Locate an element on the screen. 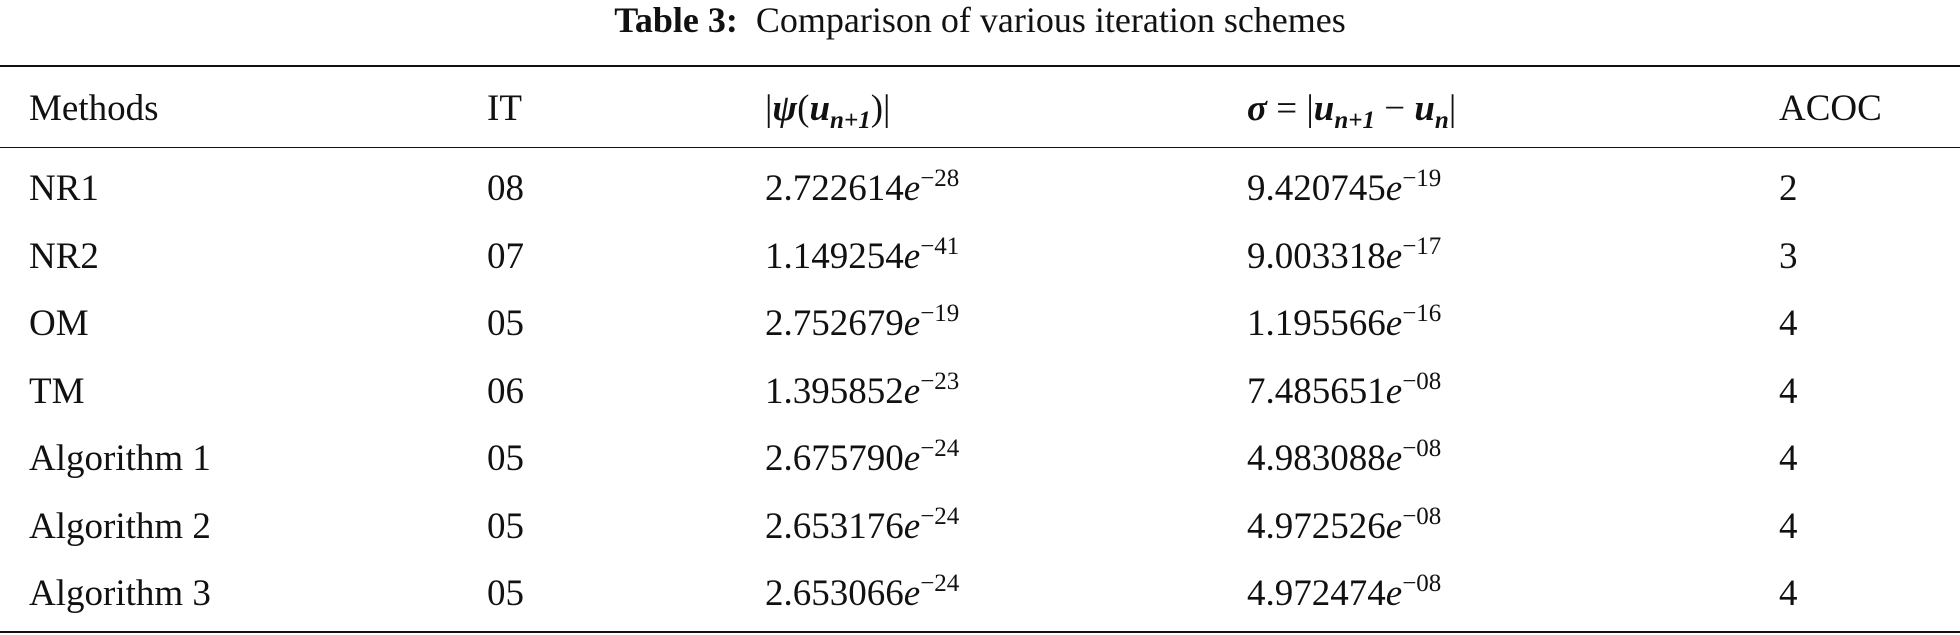 Image resolution: width=1960 pixels, height=635 pixels. table-cell: NR2 is located at coordinates (64, 257).